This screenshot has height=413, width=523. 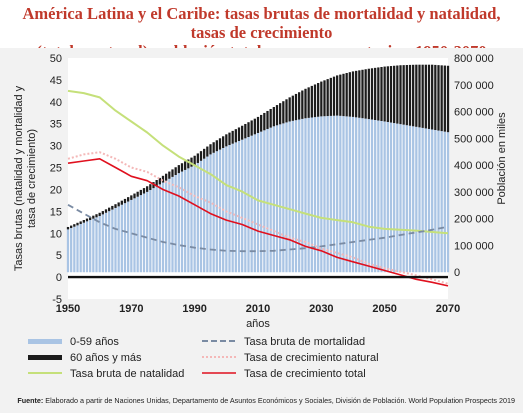 I want to click on bar-0-59-1972, so click(x=137, y=234).